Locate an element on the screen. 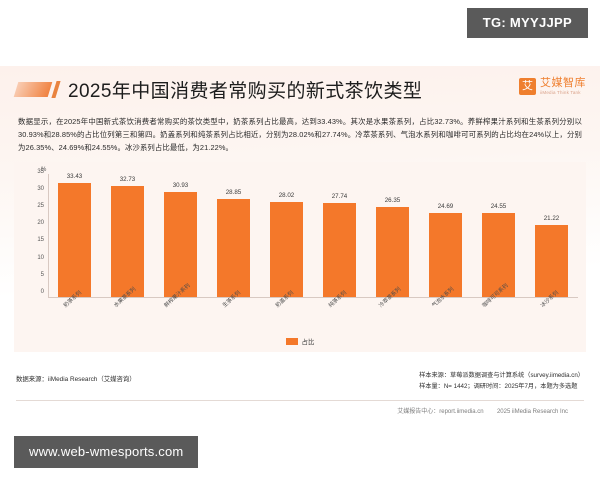 This screenshot has height=480, width=600. bar-column: 27.74 纯茶系列 is located at coordinates (339, 243).